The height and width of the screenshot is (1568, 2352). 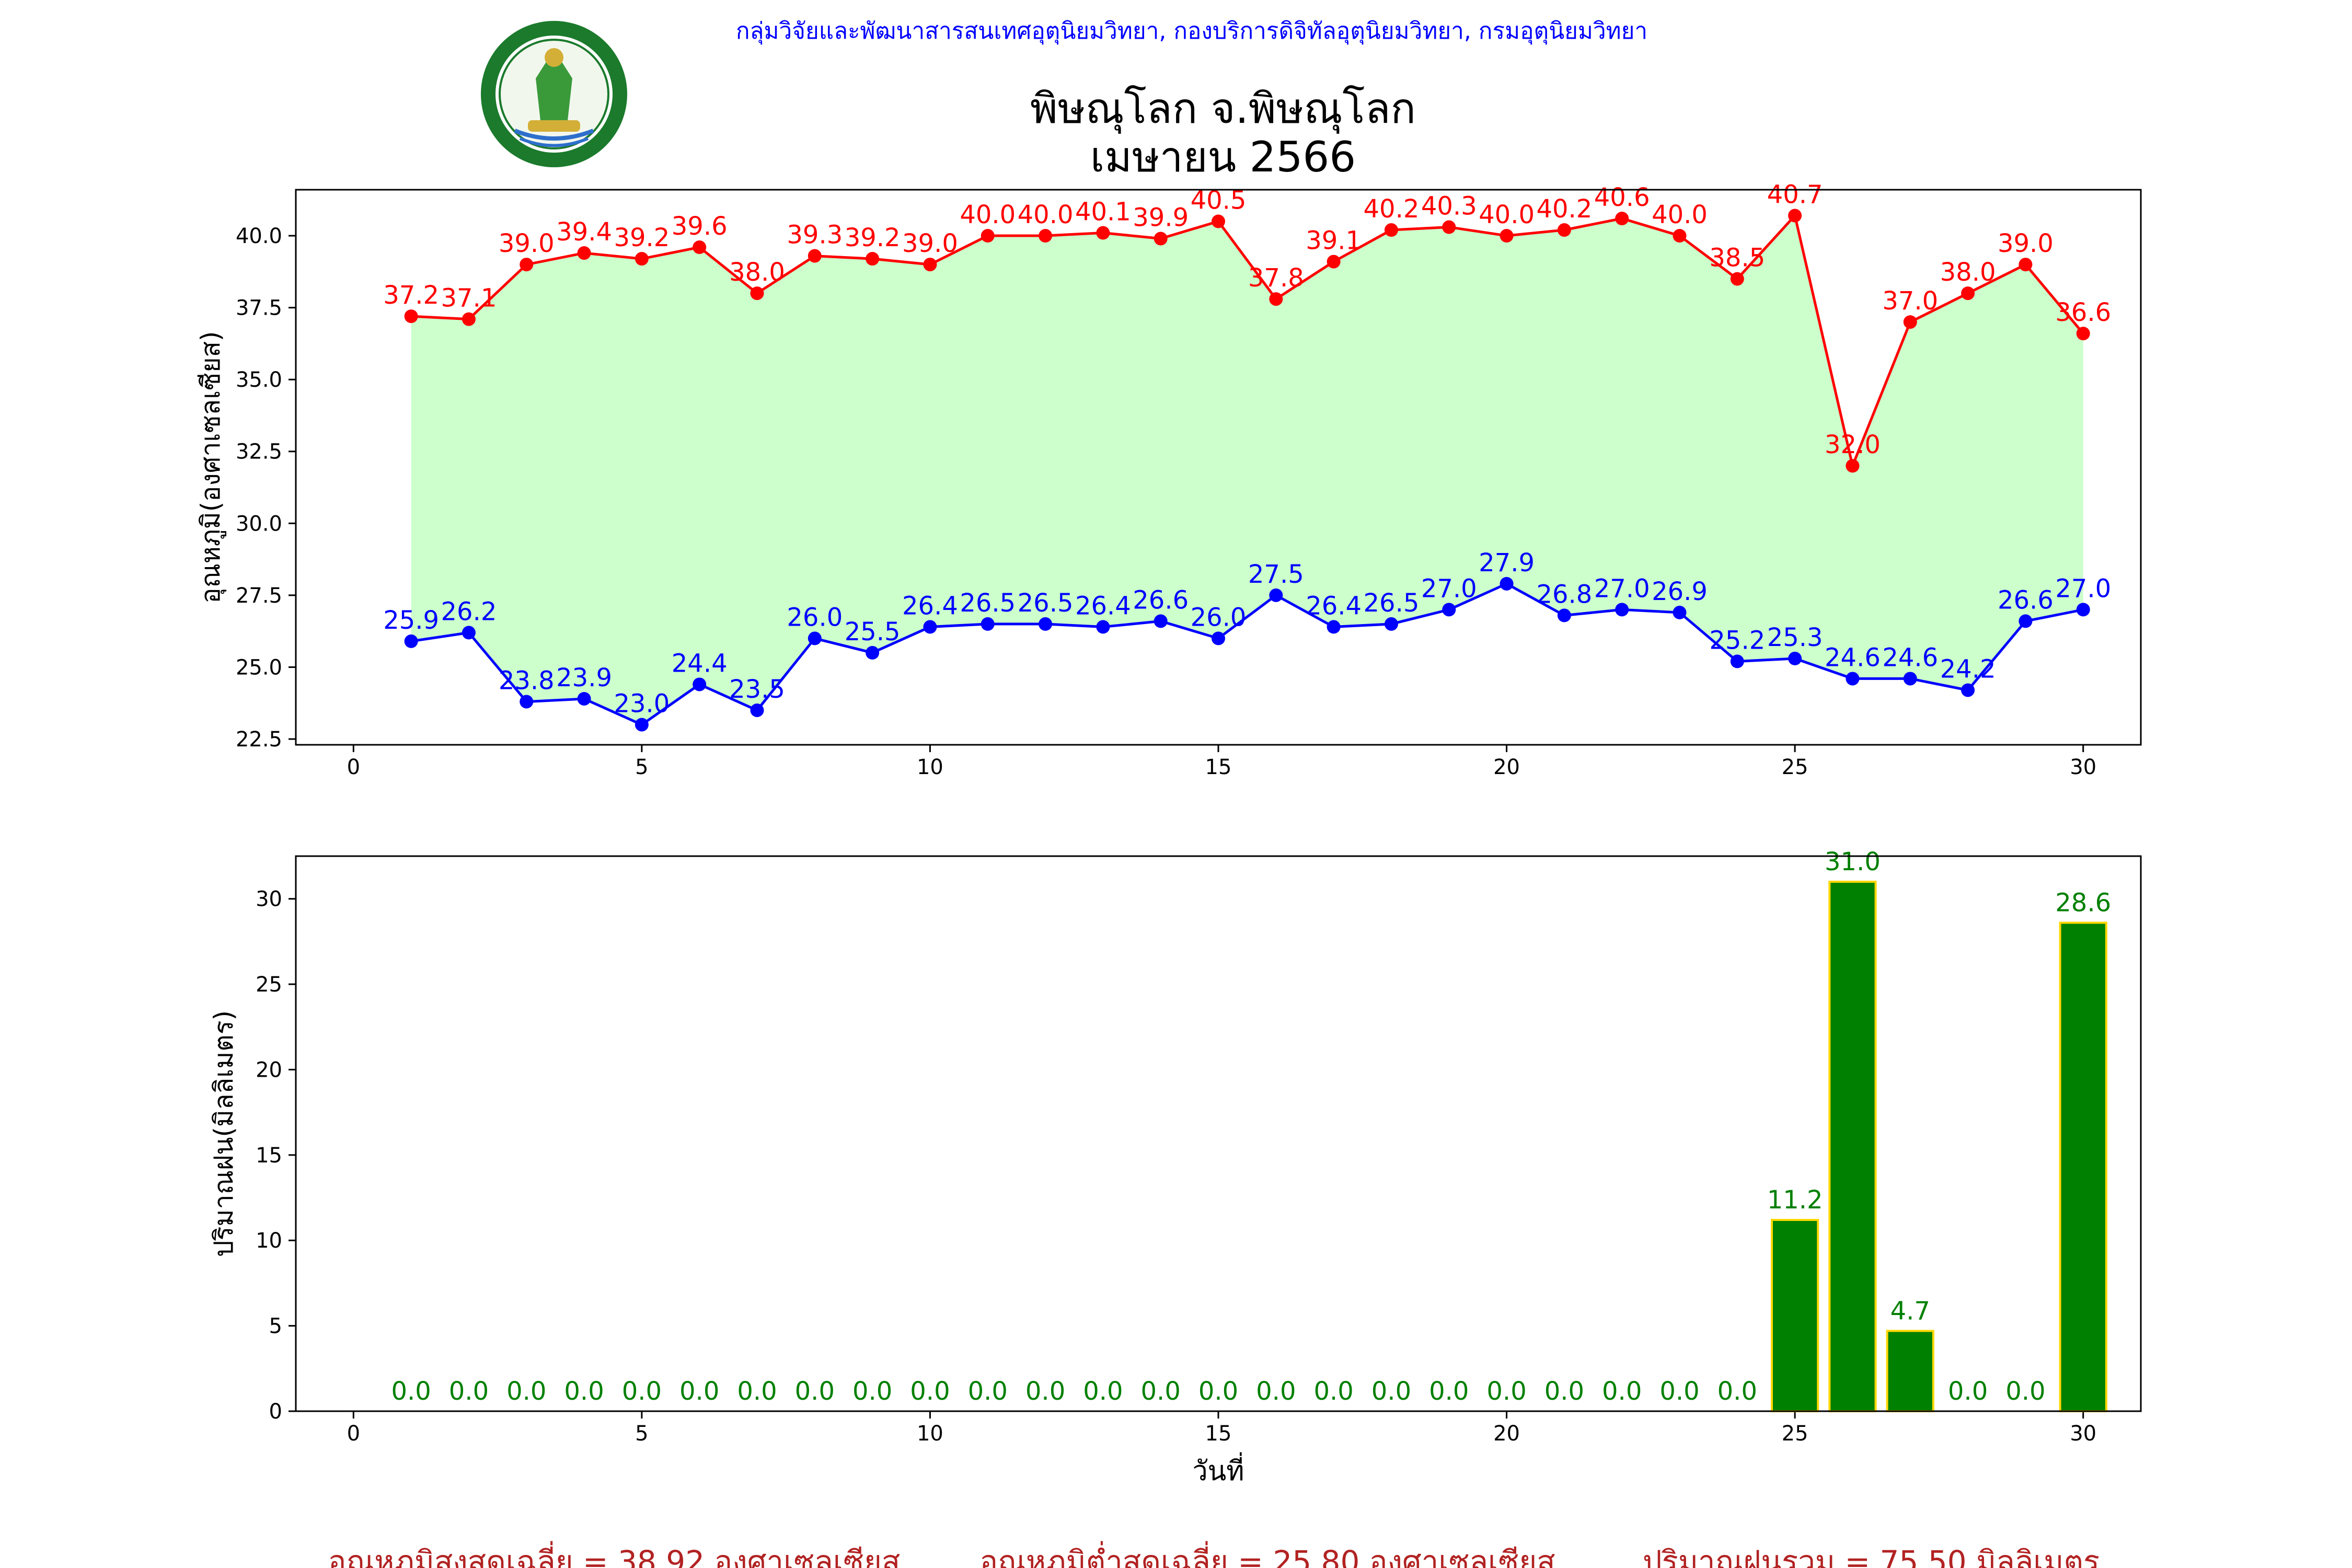 What do you see at coordinates (815, 235) in the screenshot?
I see `max-temperature-label: 39.3` at bounding box center [815, 235].